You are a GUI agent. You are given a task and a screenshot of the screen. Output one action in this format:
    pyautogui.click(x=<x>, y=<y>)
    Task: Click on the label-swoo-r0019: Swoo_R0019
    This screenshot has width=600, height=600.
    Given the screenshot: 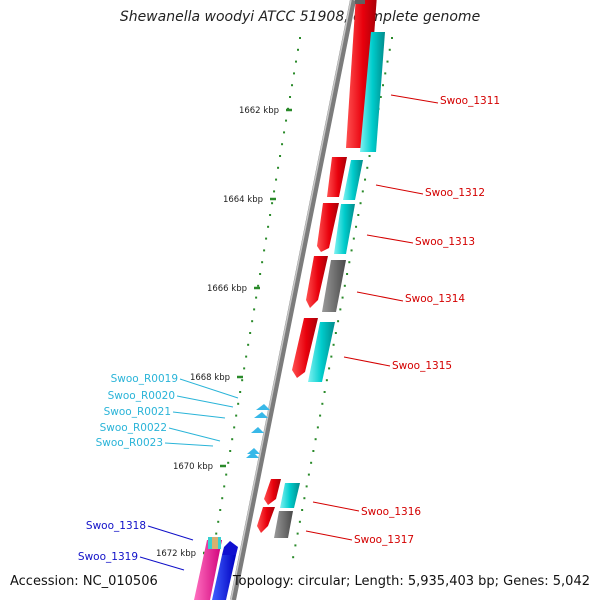 What is the action you would take?
    pyautogui.click(x=144, y=379)
    